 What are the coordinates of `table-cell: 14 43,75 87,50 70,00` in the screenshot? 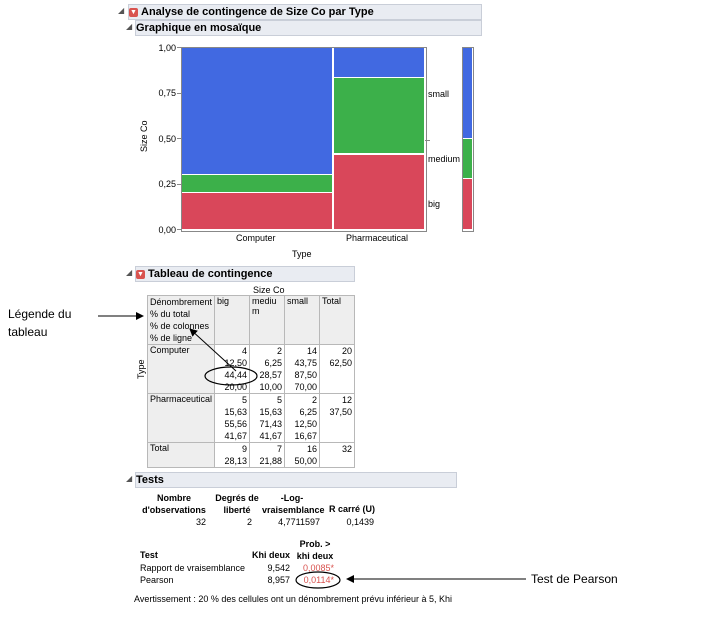 It's located at (302, 369).